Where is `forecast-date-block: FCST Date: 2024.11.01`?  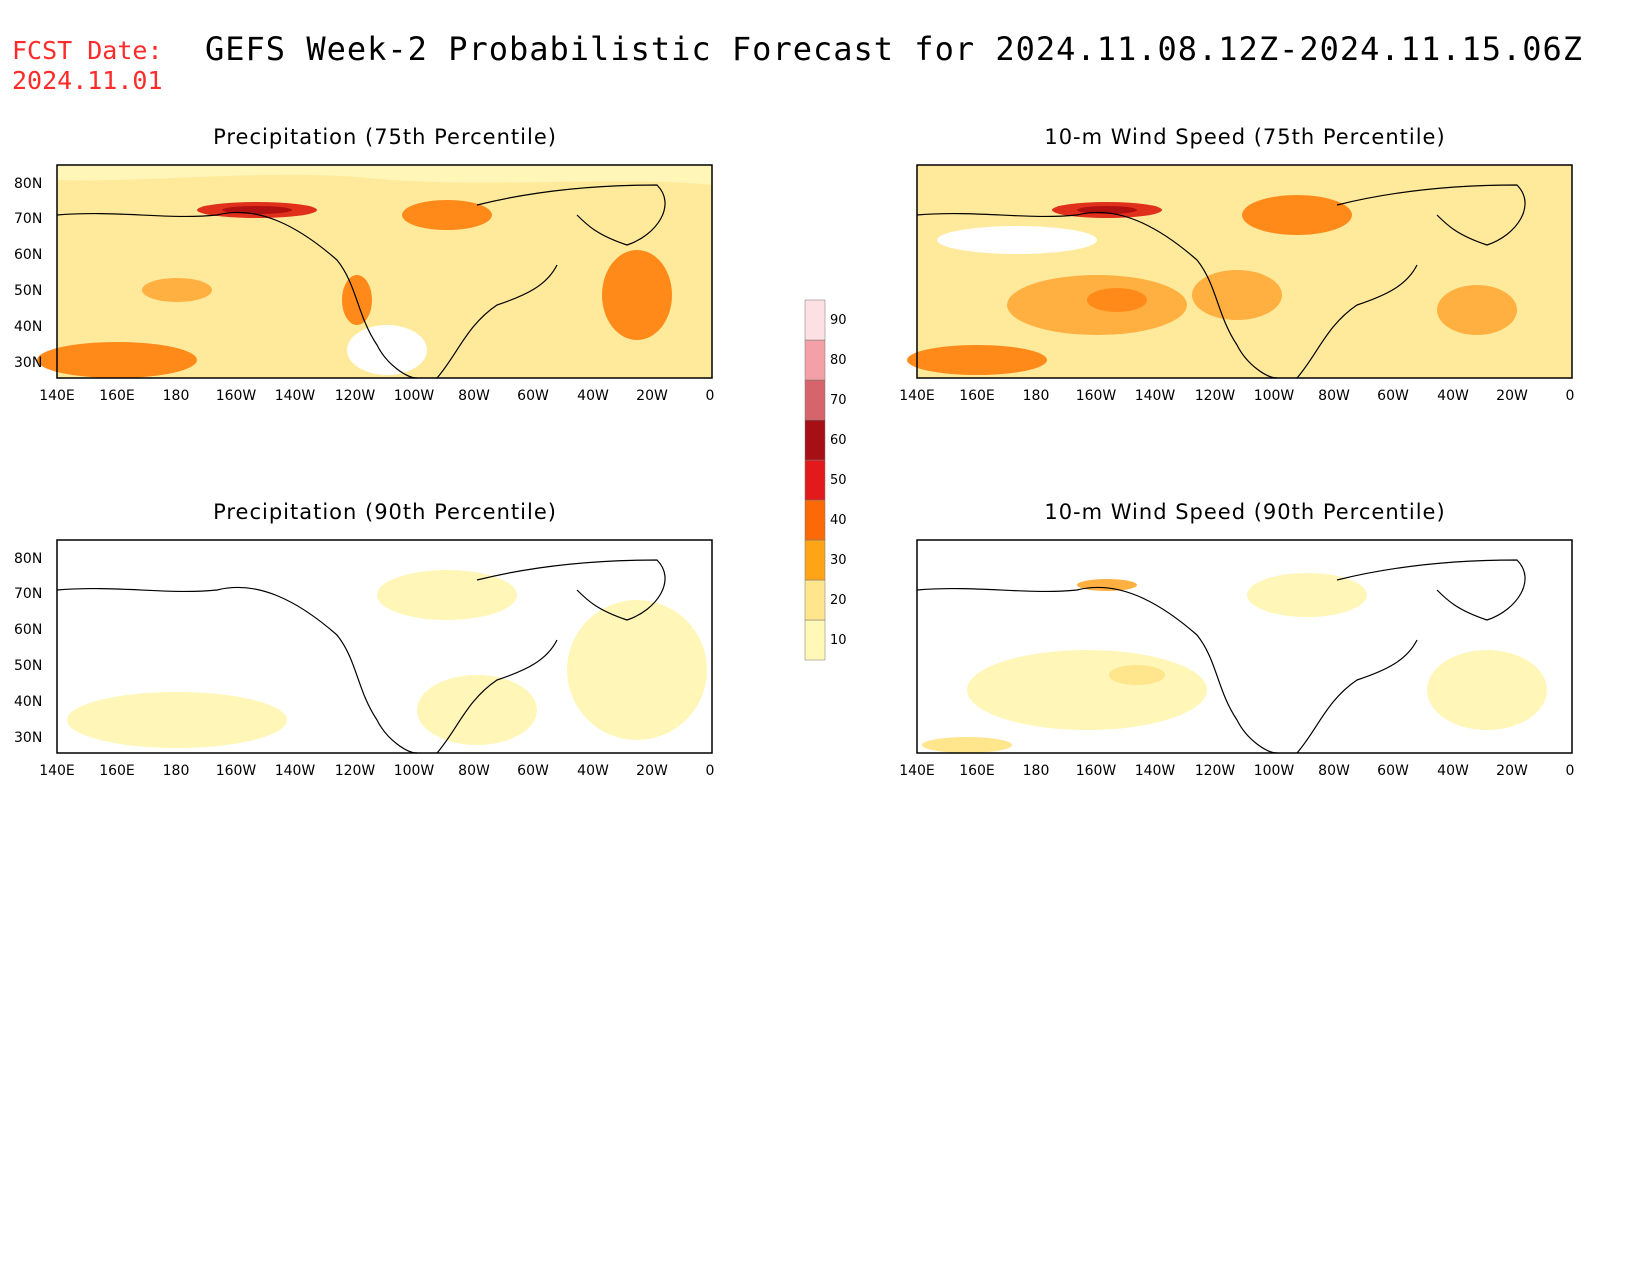
forecast-date-block: FCST Date: 2024.11.01 is located at coordinates (87, 66).